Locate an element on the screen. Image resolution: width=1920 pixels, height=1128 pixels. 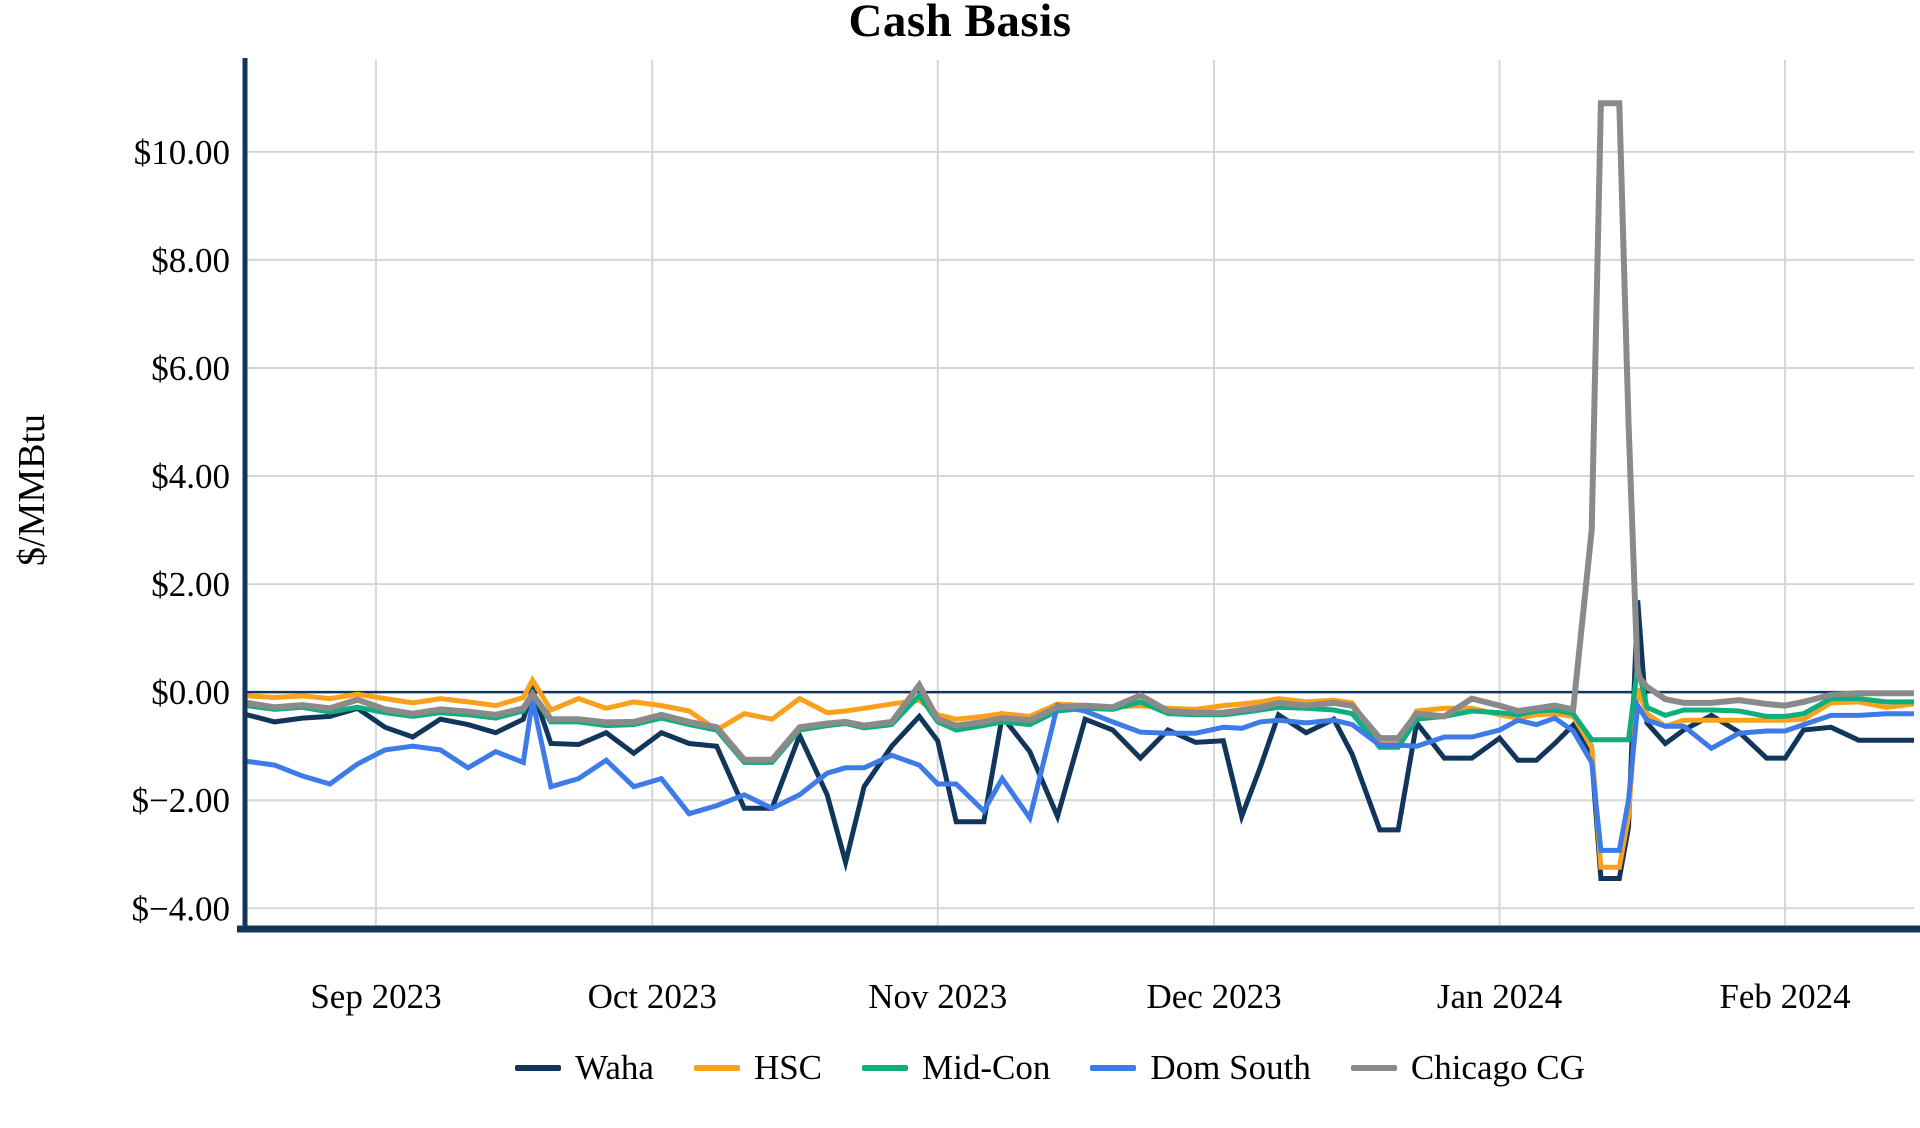
legend-item-waha: Waha is located at coordinates (584, 1068).